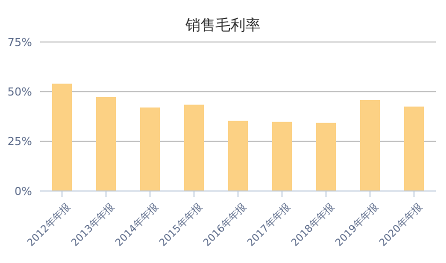 The width and height of the screenshot is (446, 263). Describe the element at coordinates (20, 92) in the screenshot. I see `y-tick-label: 50%` at that location.